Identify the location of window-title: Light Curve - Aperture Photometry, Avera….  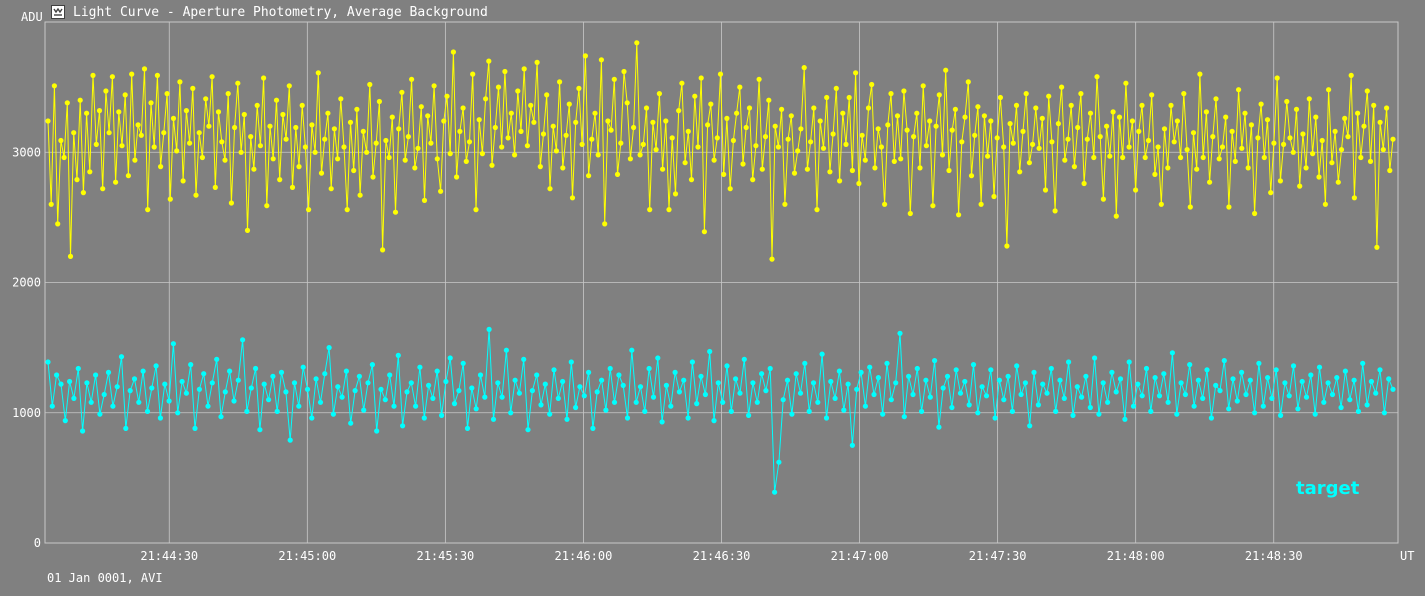
(280, 12).